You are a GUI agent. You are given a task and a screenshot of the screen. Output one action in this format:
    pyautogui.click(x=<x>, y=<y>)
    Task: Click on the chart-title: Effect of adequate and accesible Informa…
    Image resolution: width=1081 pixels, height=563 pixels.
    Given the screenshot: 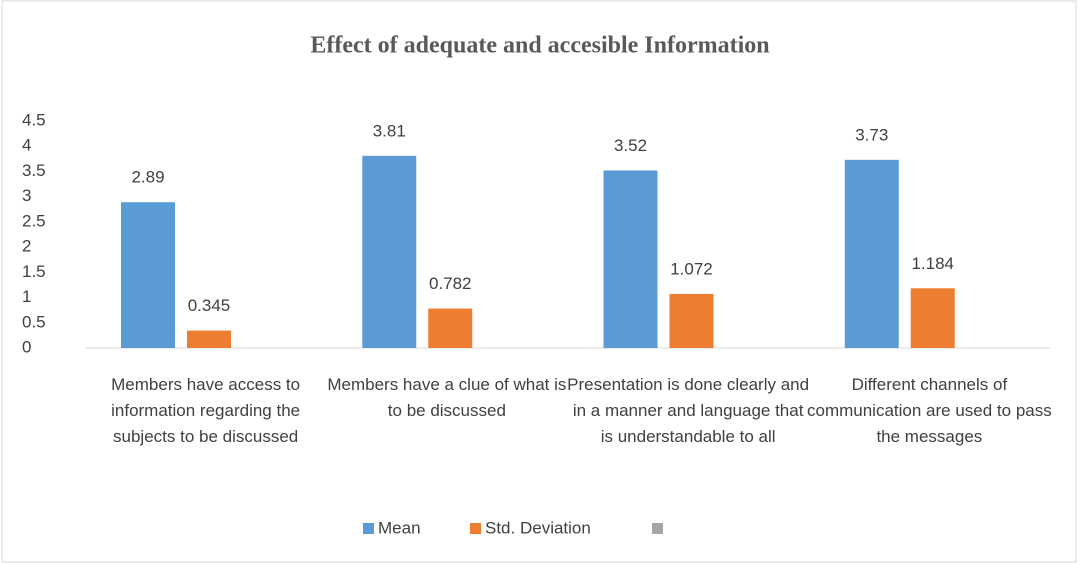 What is the action you would take?
    pyautogui.click(x=539, y=46)
    